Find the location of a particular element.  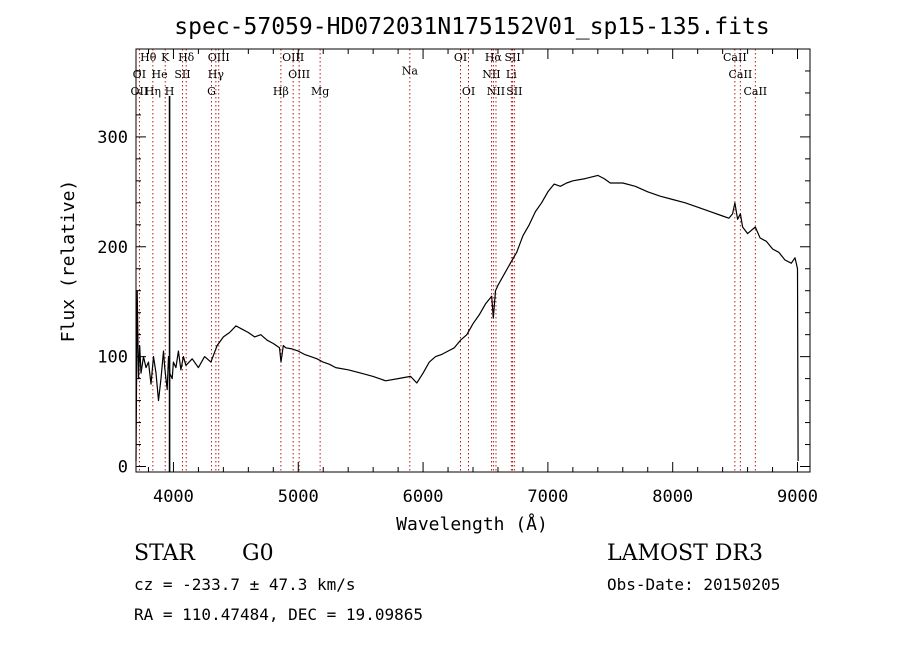

line-label-25: NII is located at coordinates (496, 91).